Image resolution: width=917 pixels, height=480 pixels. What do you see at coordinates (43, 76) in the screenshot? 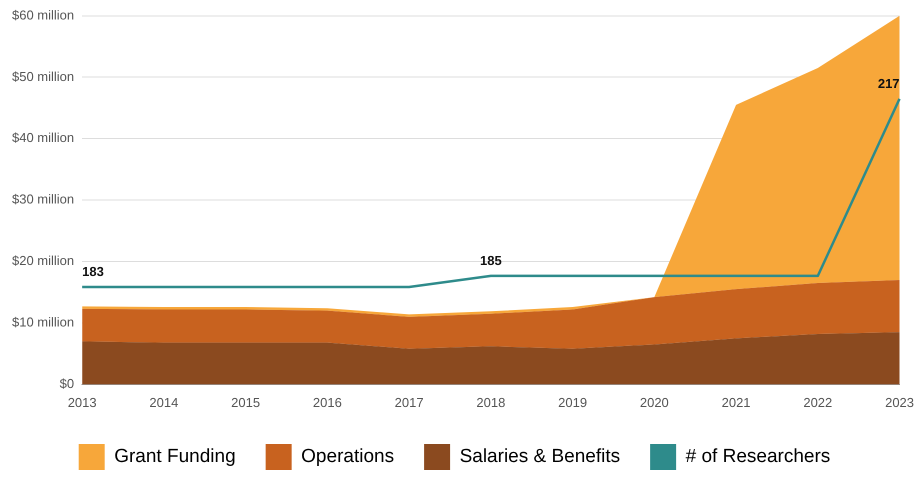
I see `y-tick-label: $50 million` at bounding box center [43, 76].